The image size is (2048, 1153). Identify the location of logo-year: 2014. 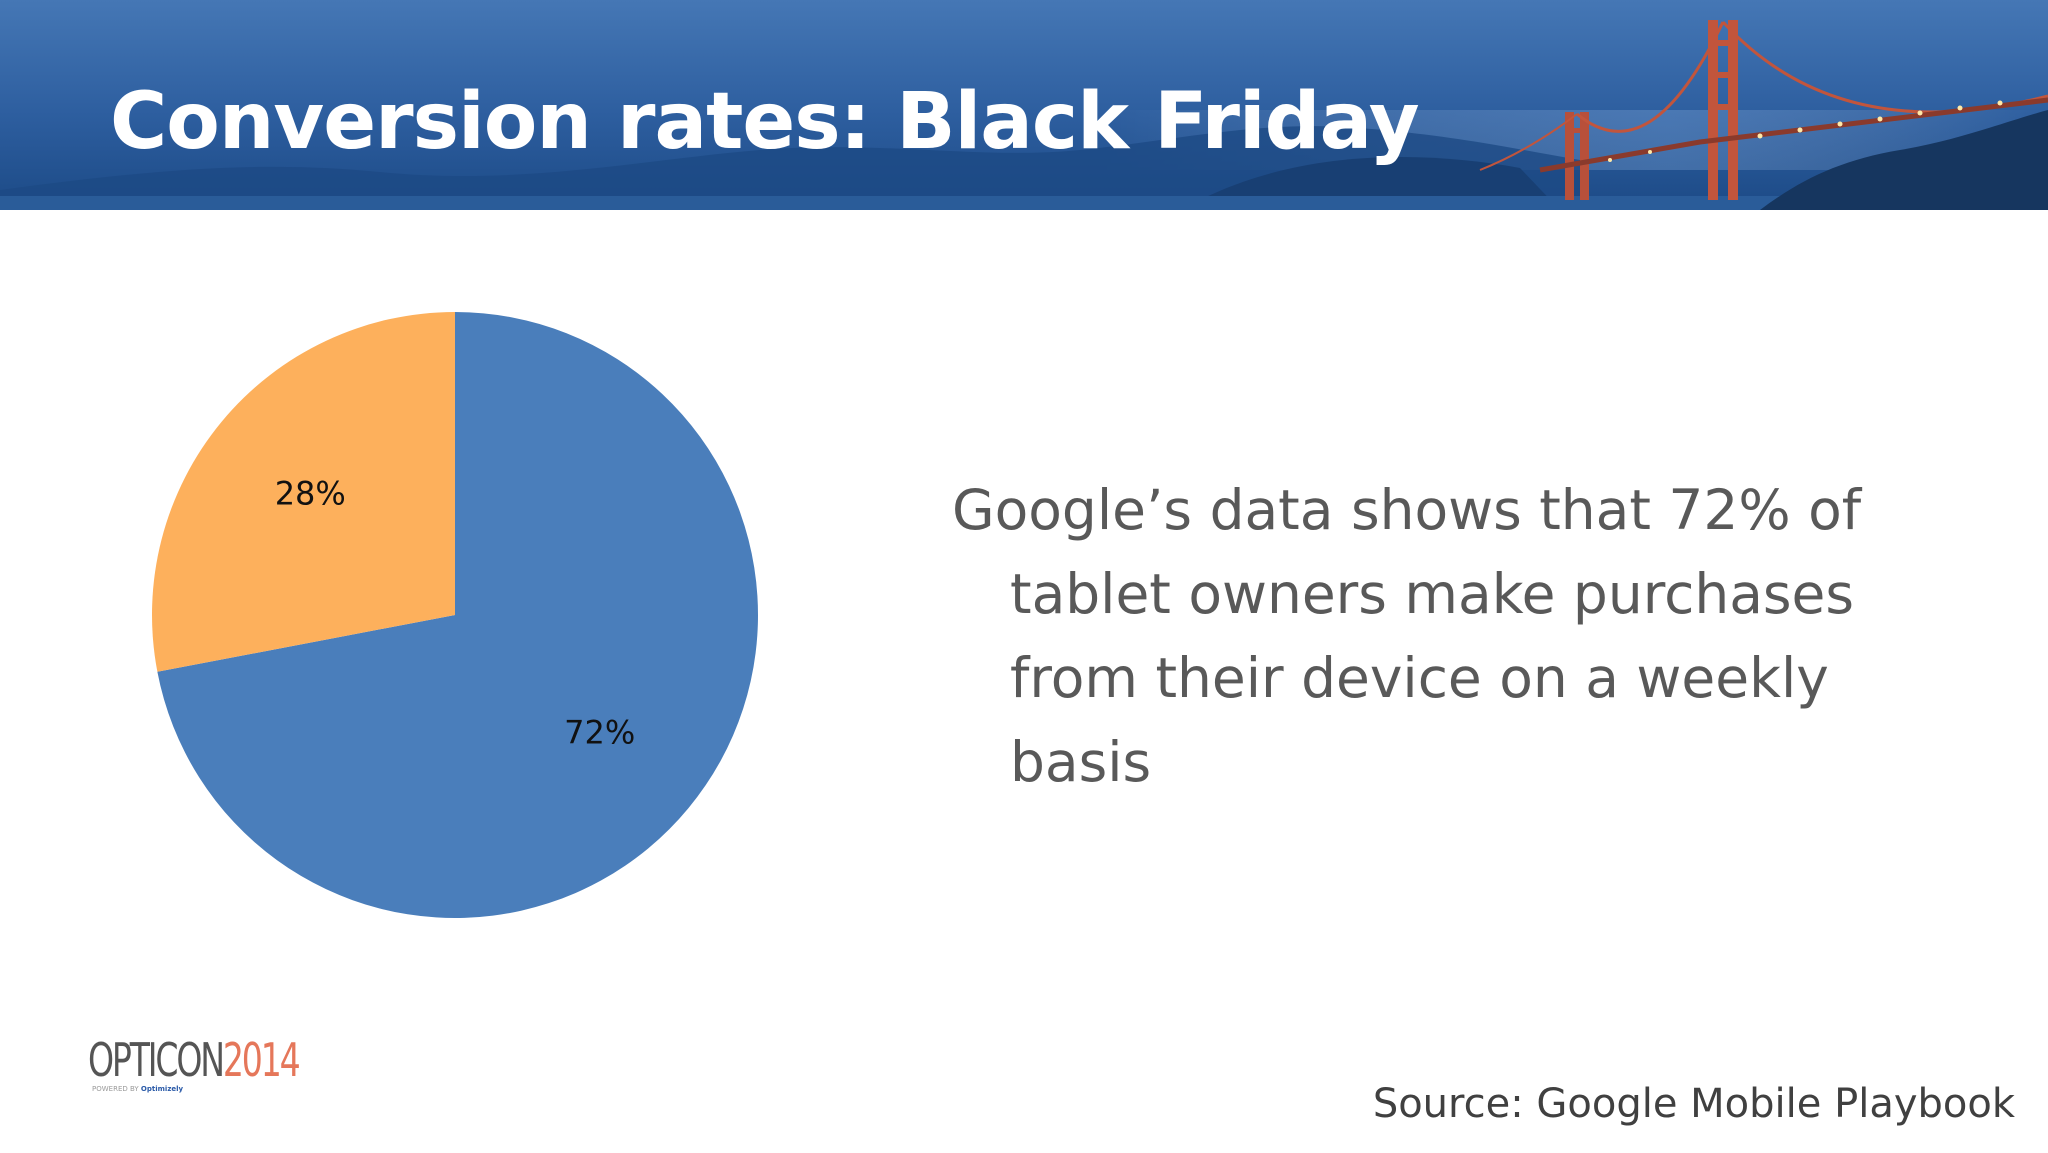
(261, 1060).